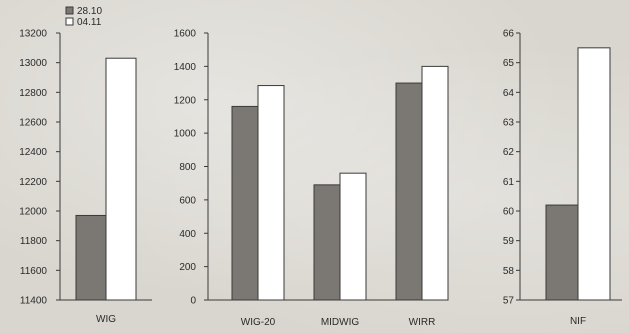 The height and width of the screenshot is (333, 629). What do you see at coordinates (509, 63) in the screenshot?
I see `nif-y-tick-label: 65` at bounding box center [509, 63].